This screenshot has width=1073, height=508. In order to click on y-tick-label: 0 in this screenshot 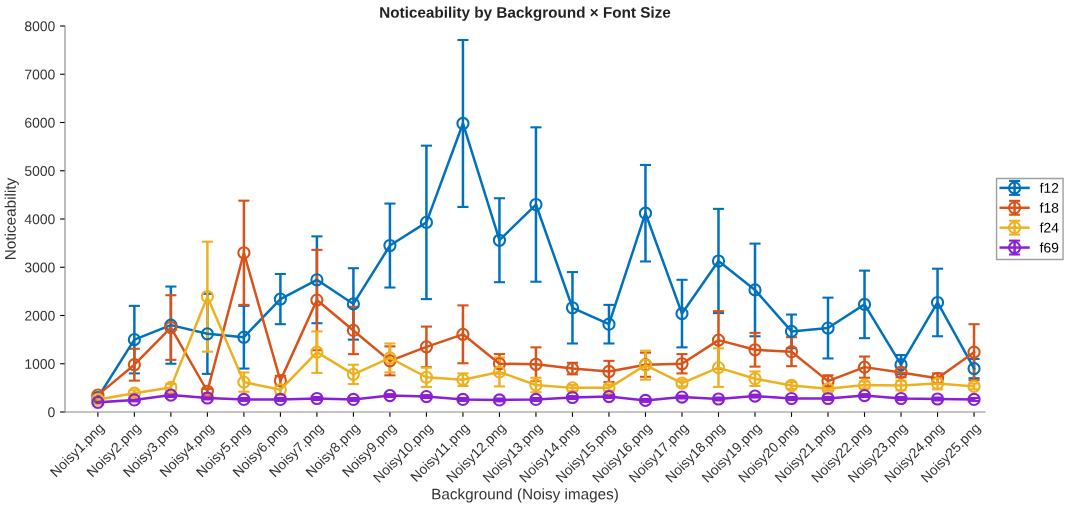, I will do `click(51, 412)`.